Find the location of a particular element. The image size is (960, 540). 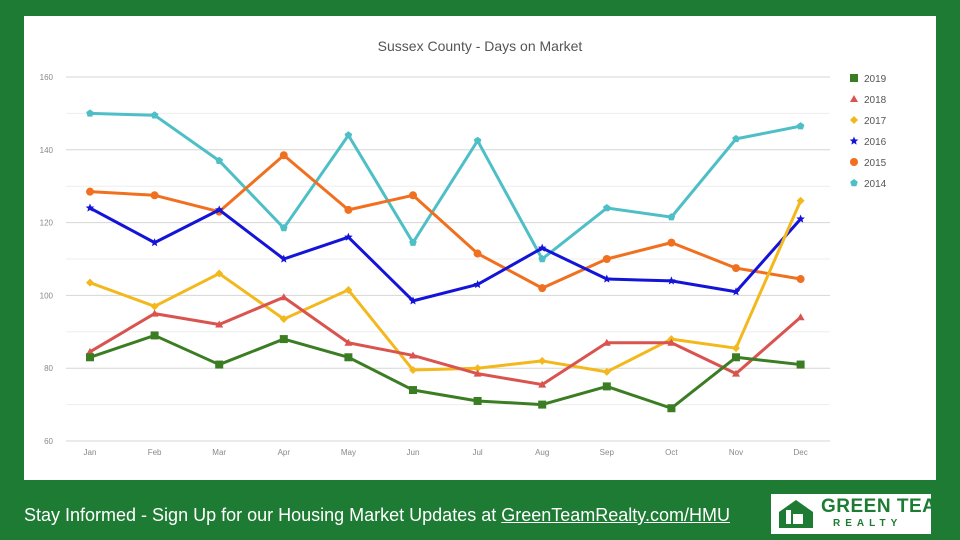

chart-title: Sussex County - Days on Market is located at coordinates (480, 46).